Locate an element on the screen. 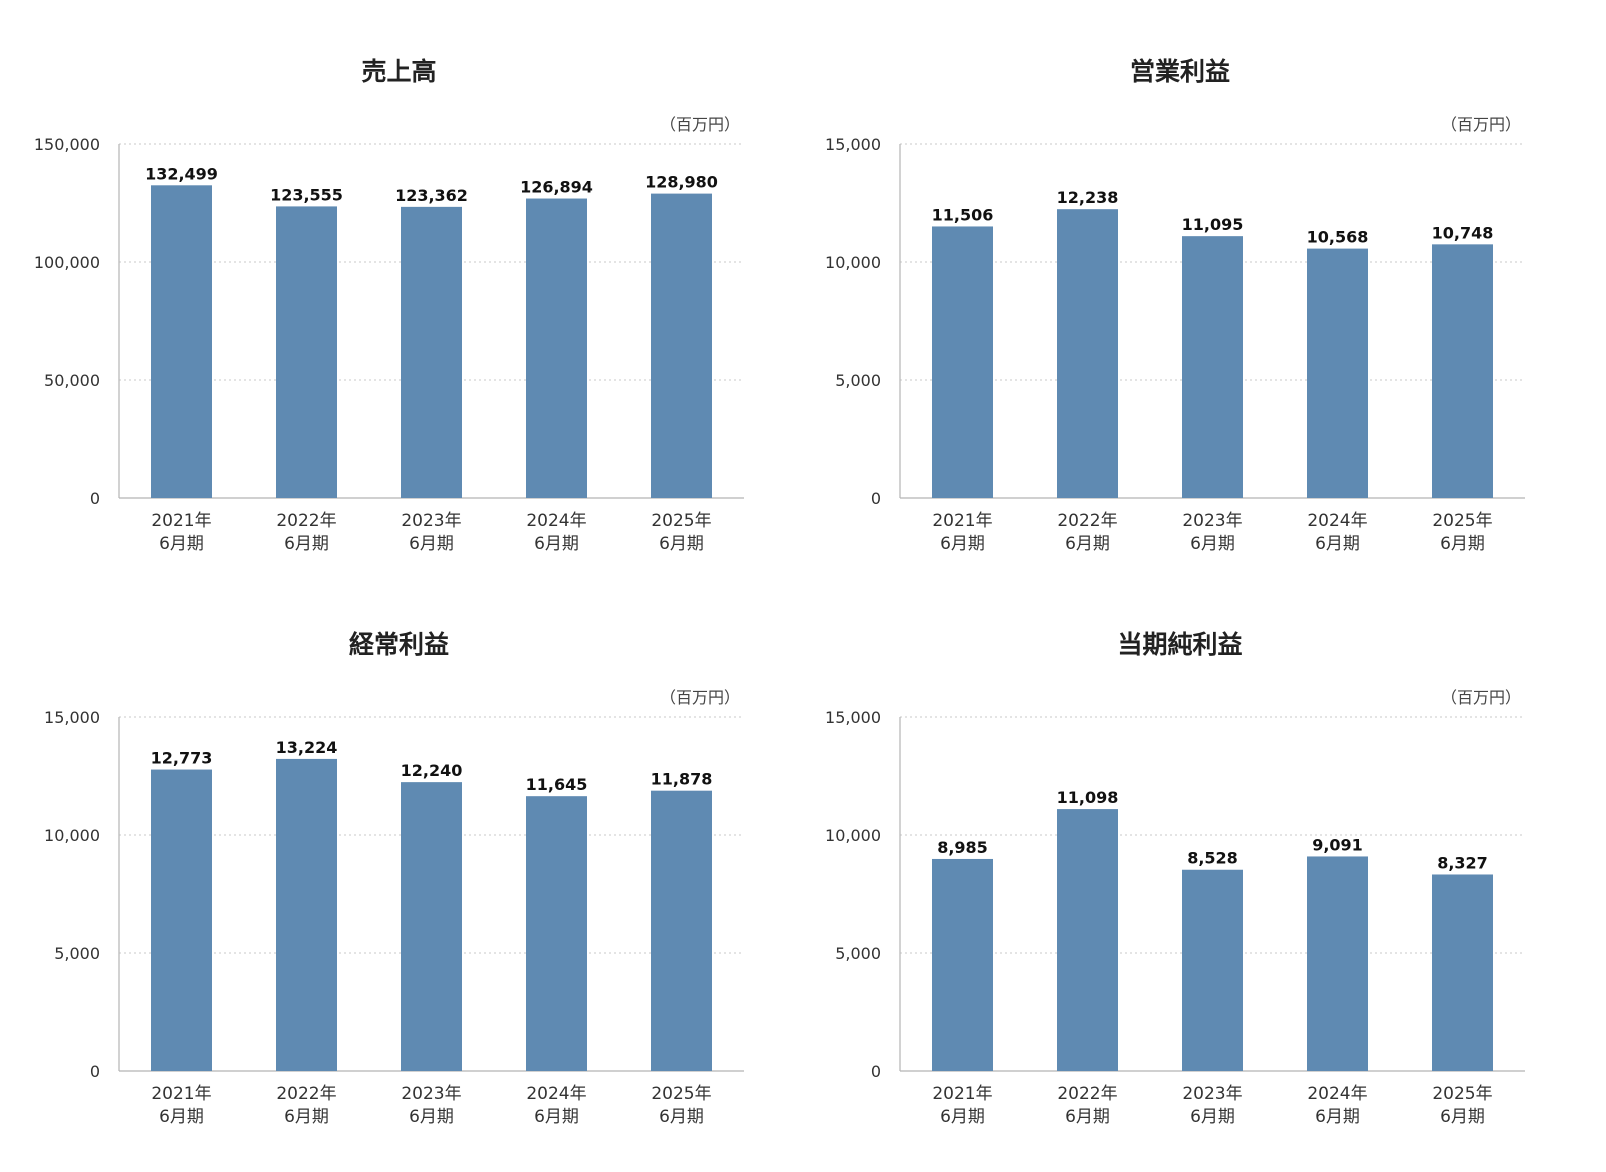  data-label: 12,240 is located at coordinates (432, 770).